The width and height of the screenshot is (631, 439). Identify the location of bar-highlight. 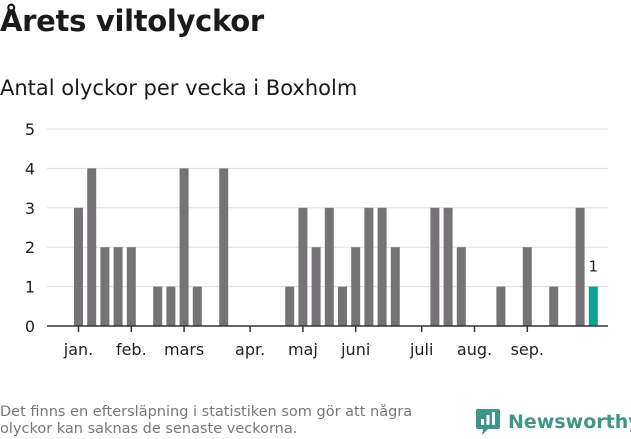
(593, 306).